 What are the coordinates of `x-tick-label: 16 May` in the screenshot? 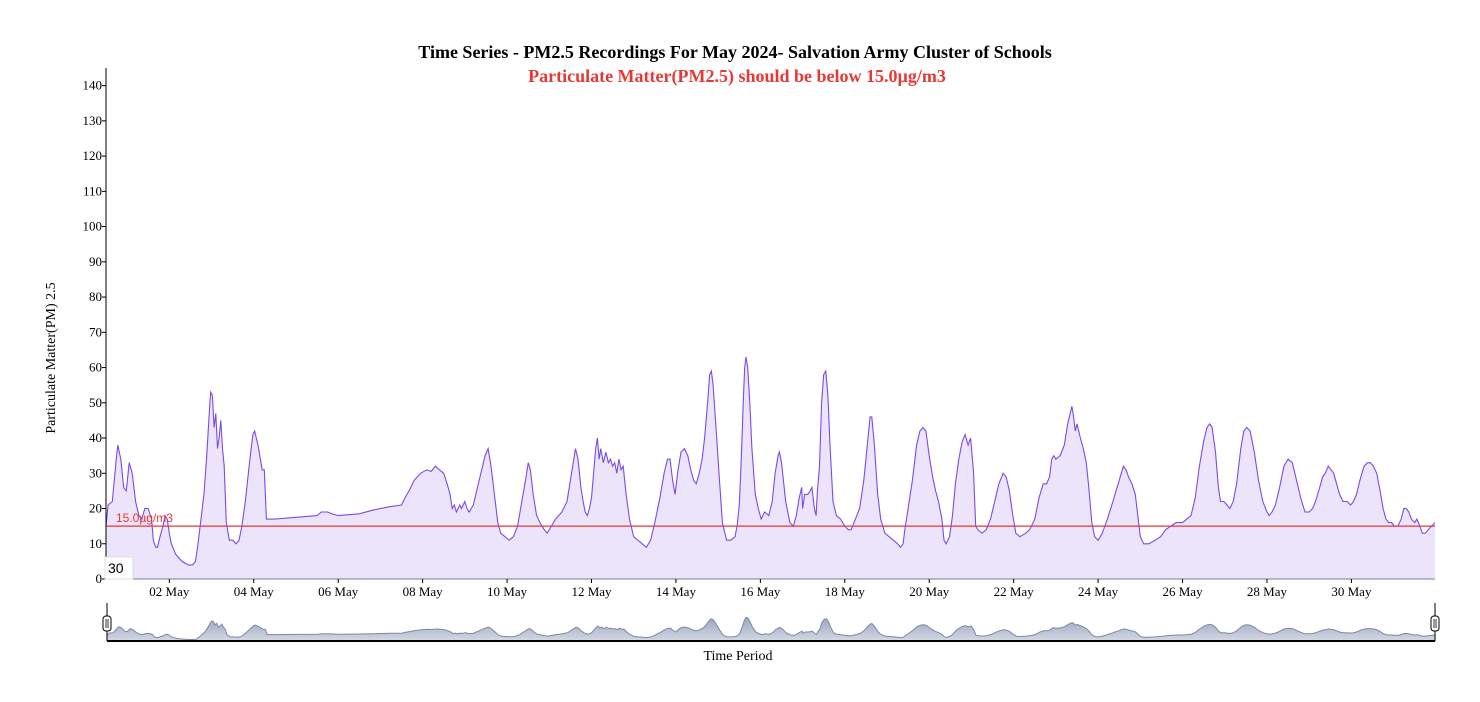 It's located at (760, 591).